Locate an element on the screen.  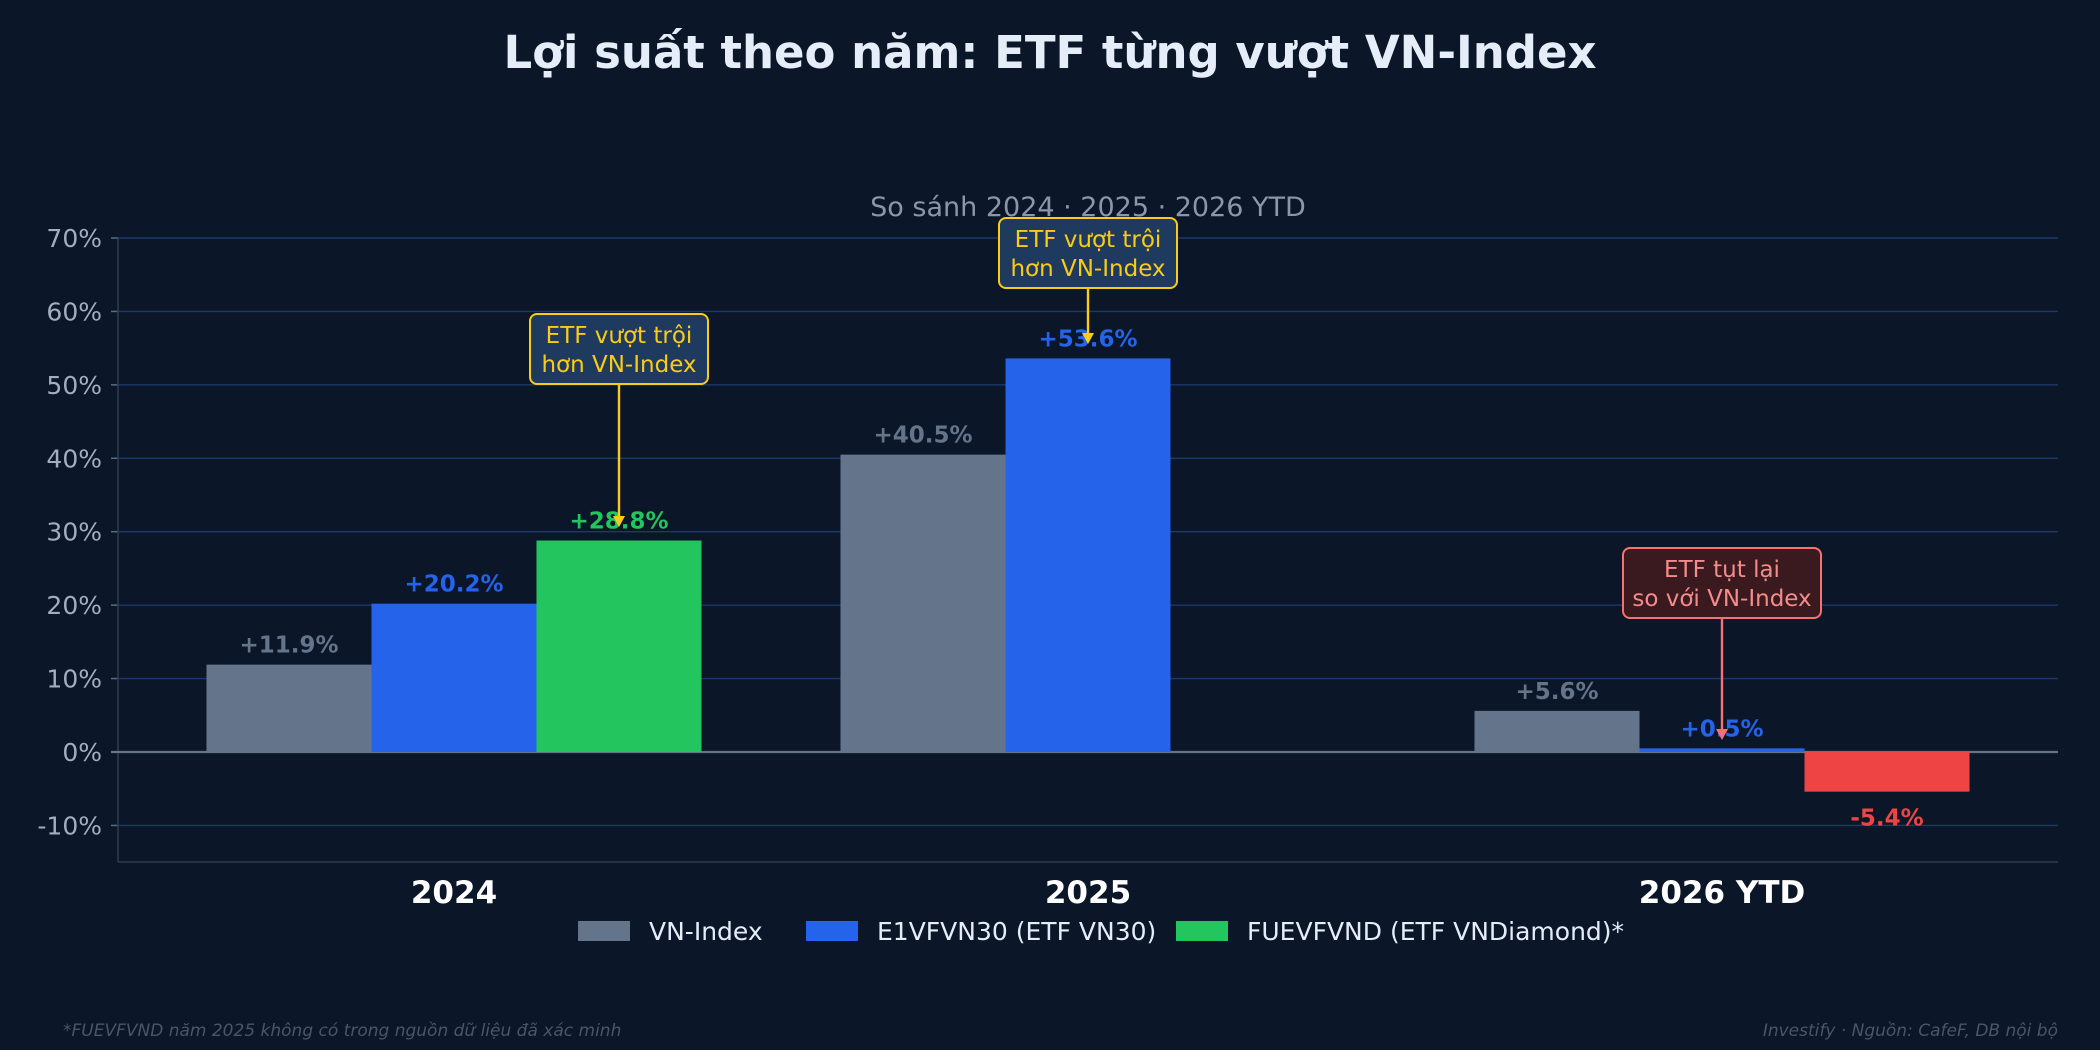
value-label: +5.6% is located at coordinates (1556, 692).